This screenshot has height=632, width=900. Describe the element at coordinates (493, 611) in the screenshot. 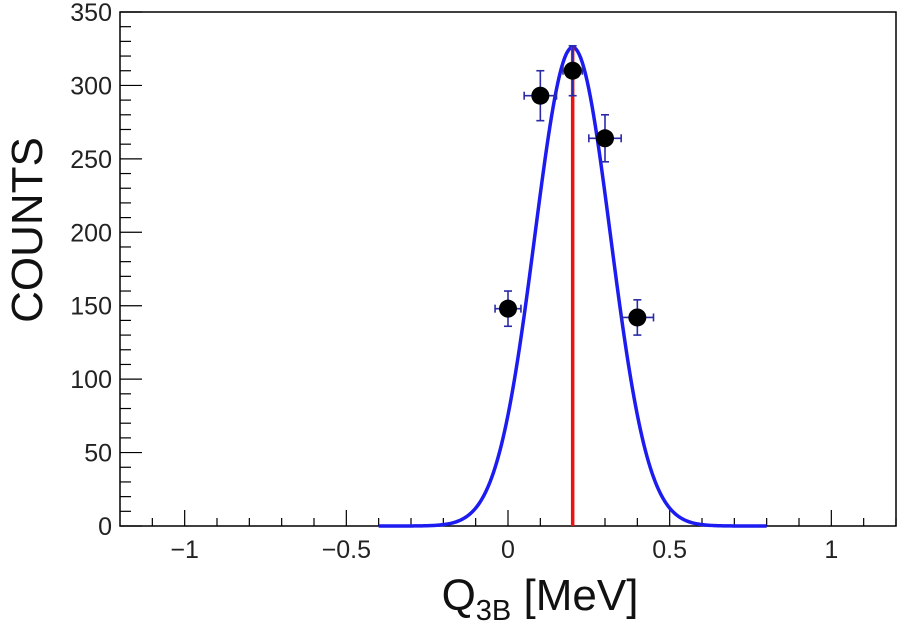

I see `x-axis-title-subscript: 3B` at that location.